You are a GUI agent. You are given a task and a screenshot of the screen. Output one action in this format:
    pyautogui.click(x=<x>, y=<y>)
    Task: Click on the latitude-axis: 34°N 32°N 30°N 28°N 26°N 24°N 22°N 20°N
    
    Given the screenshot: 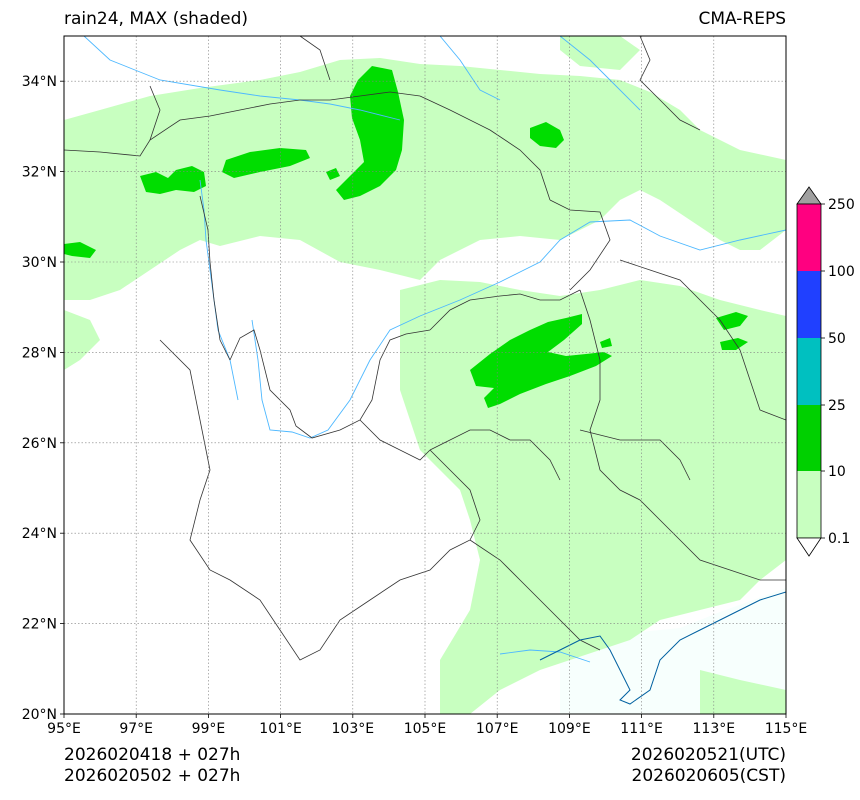 What is the action you would take?
    pyautogui.click(x=43, y=398)
    